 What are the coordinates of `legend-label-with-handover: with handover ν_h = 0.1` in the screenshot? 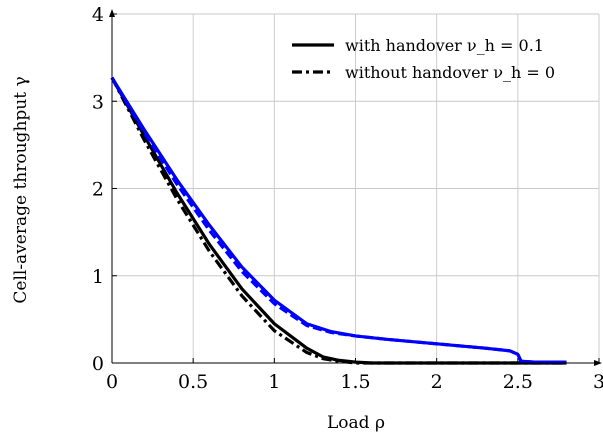 It's located at (444, 45).